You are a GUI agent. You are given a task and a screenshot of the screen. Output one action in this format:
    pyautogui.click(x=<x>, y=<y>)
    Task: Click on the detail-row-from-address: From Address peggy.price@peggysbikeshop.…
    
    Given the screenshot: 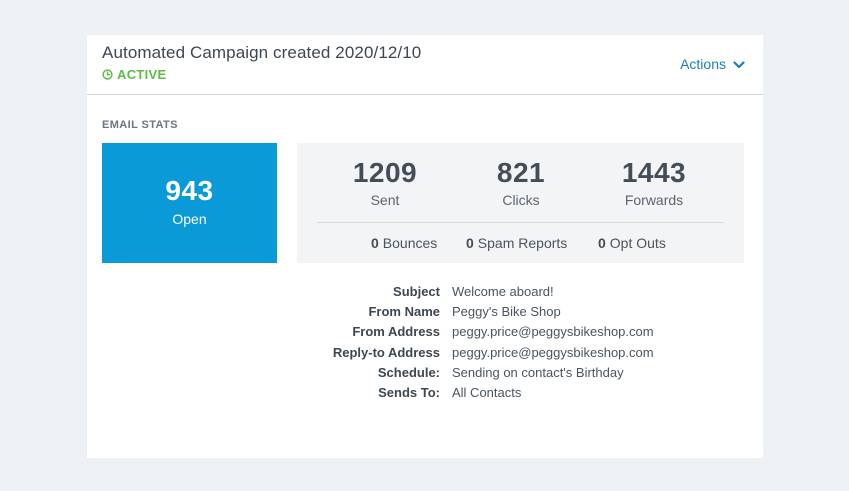 What is the action you would take?
    pyautogui.click(x=425, y=334)
    